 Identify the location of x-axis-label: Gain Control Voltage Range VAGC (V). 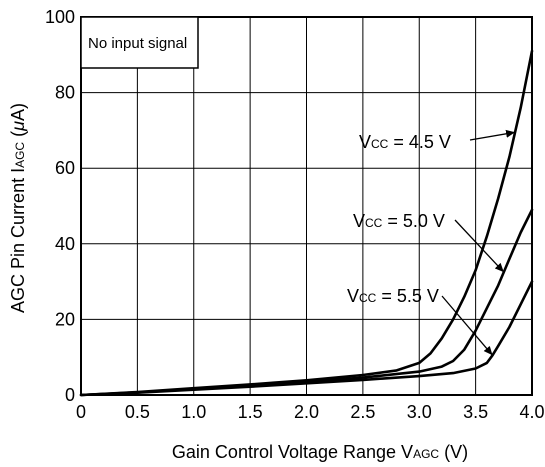
(320, 452).